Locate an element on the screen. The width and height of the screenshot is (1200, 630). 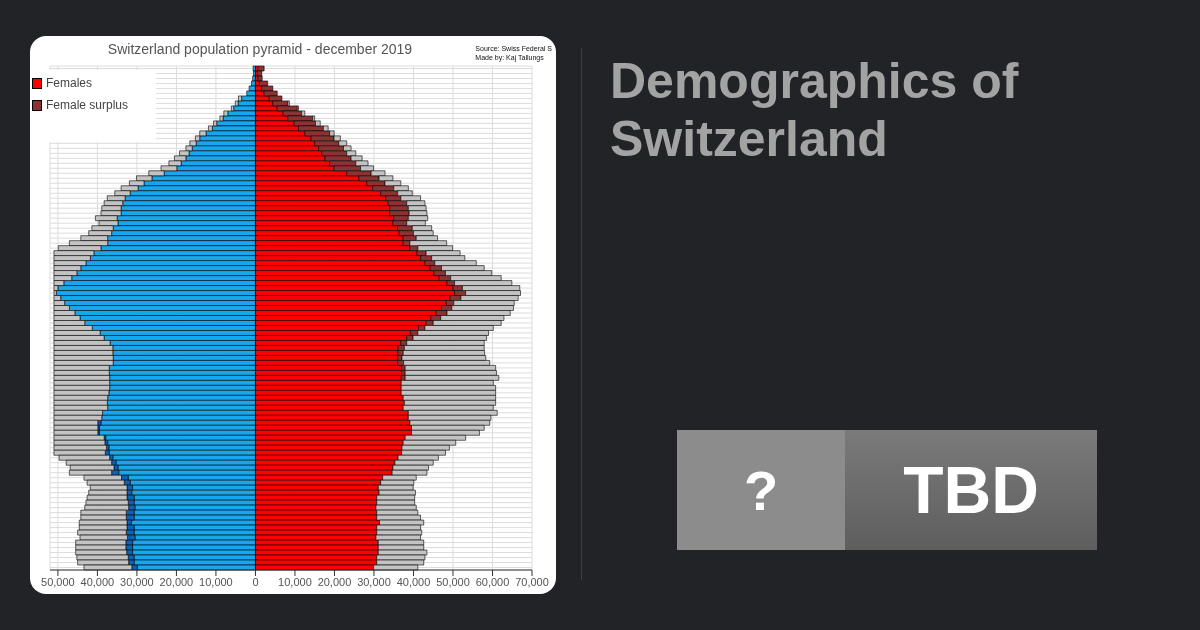
text: Demographics of Switzerland is located at coordinates (815, 110).